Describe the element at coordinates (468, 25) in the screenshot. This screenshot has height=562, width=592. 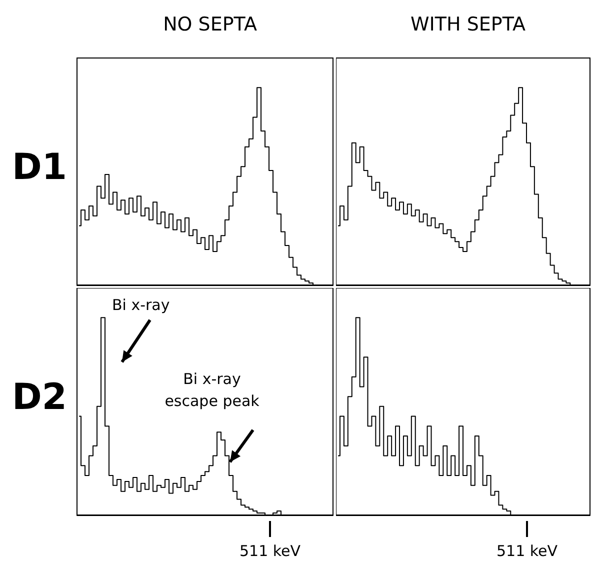
I see `chart-title: WITH SEPTA` at that location.